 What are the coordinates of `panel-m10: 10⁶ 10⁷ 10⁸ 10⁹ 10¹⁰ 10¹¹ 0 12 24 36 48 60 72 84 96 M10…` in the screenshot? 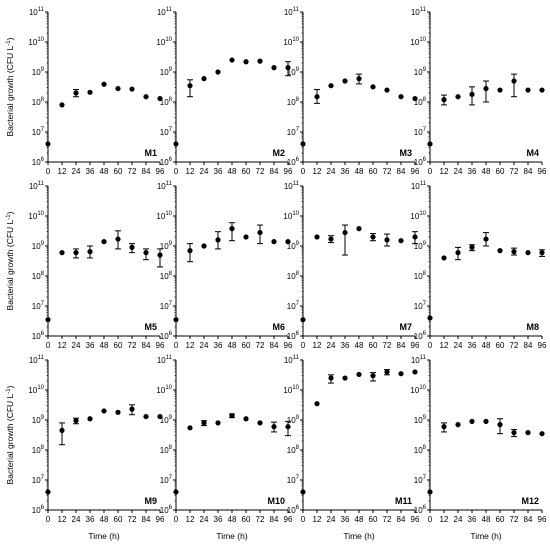 It's located at (224, 448).